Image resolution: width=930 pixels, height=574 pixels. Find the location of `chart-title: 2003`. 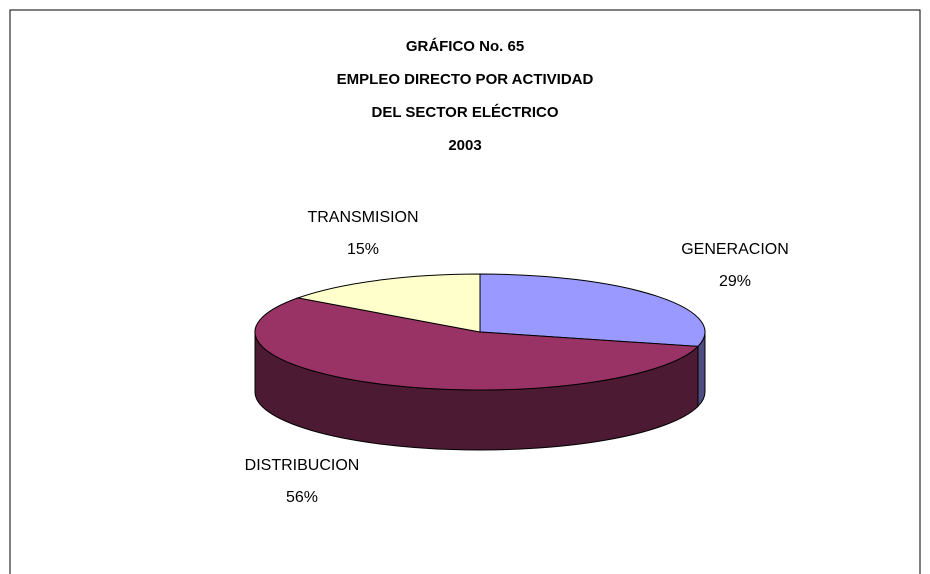

chart-title: 2003 is located at coordinates (464, 145).